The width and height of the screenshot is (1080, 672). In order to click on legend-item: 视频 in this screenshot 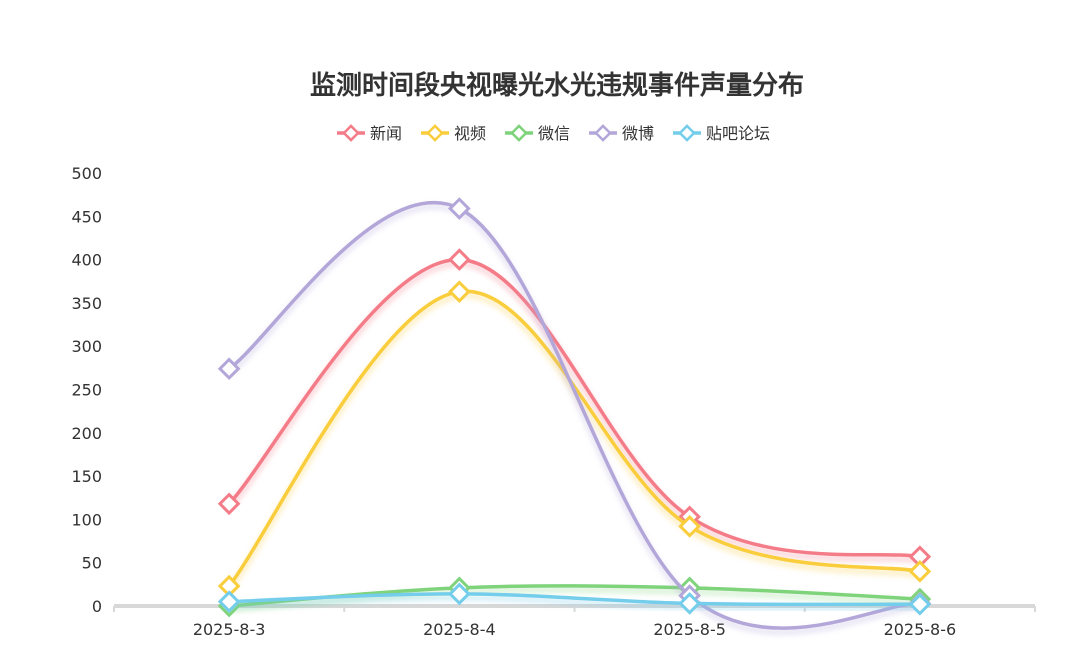, I will do `click(453, 133)`.